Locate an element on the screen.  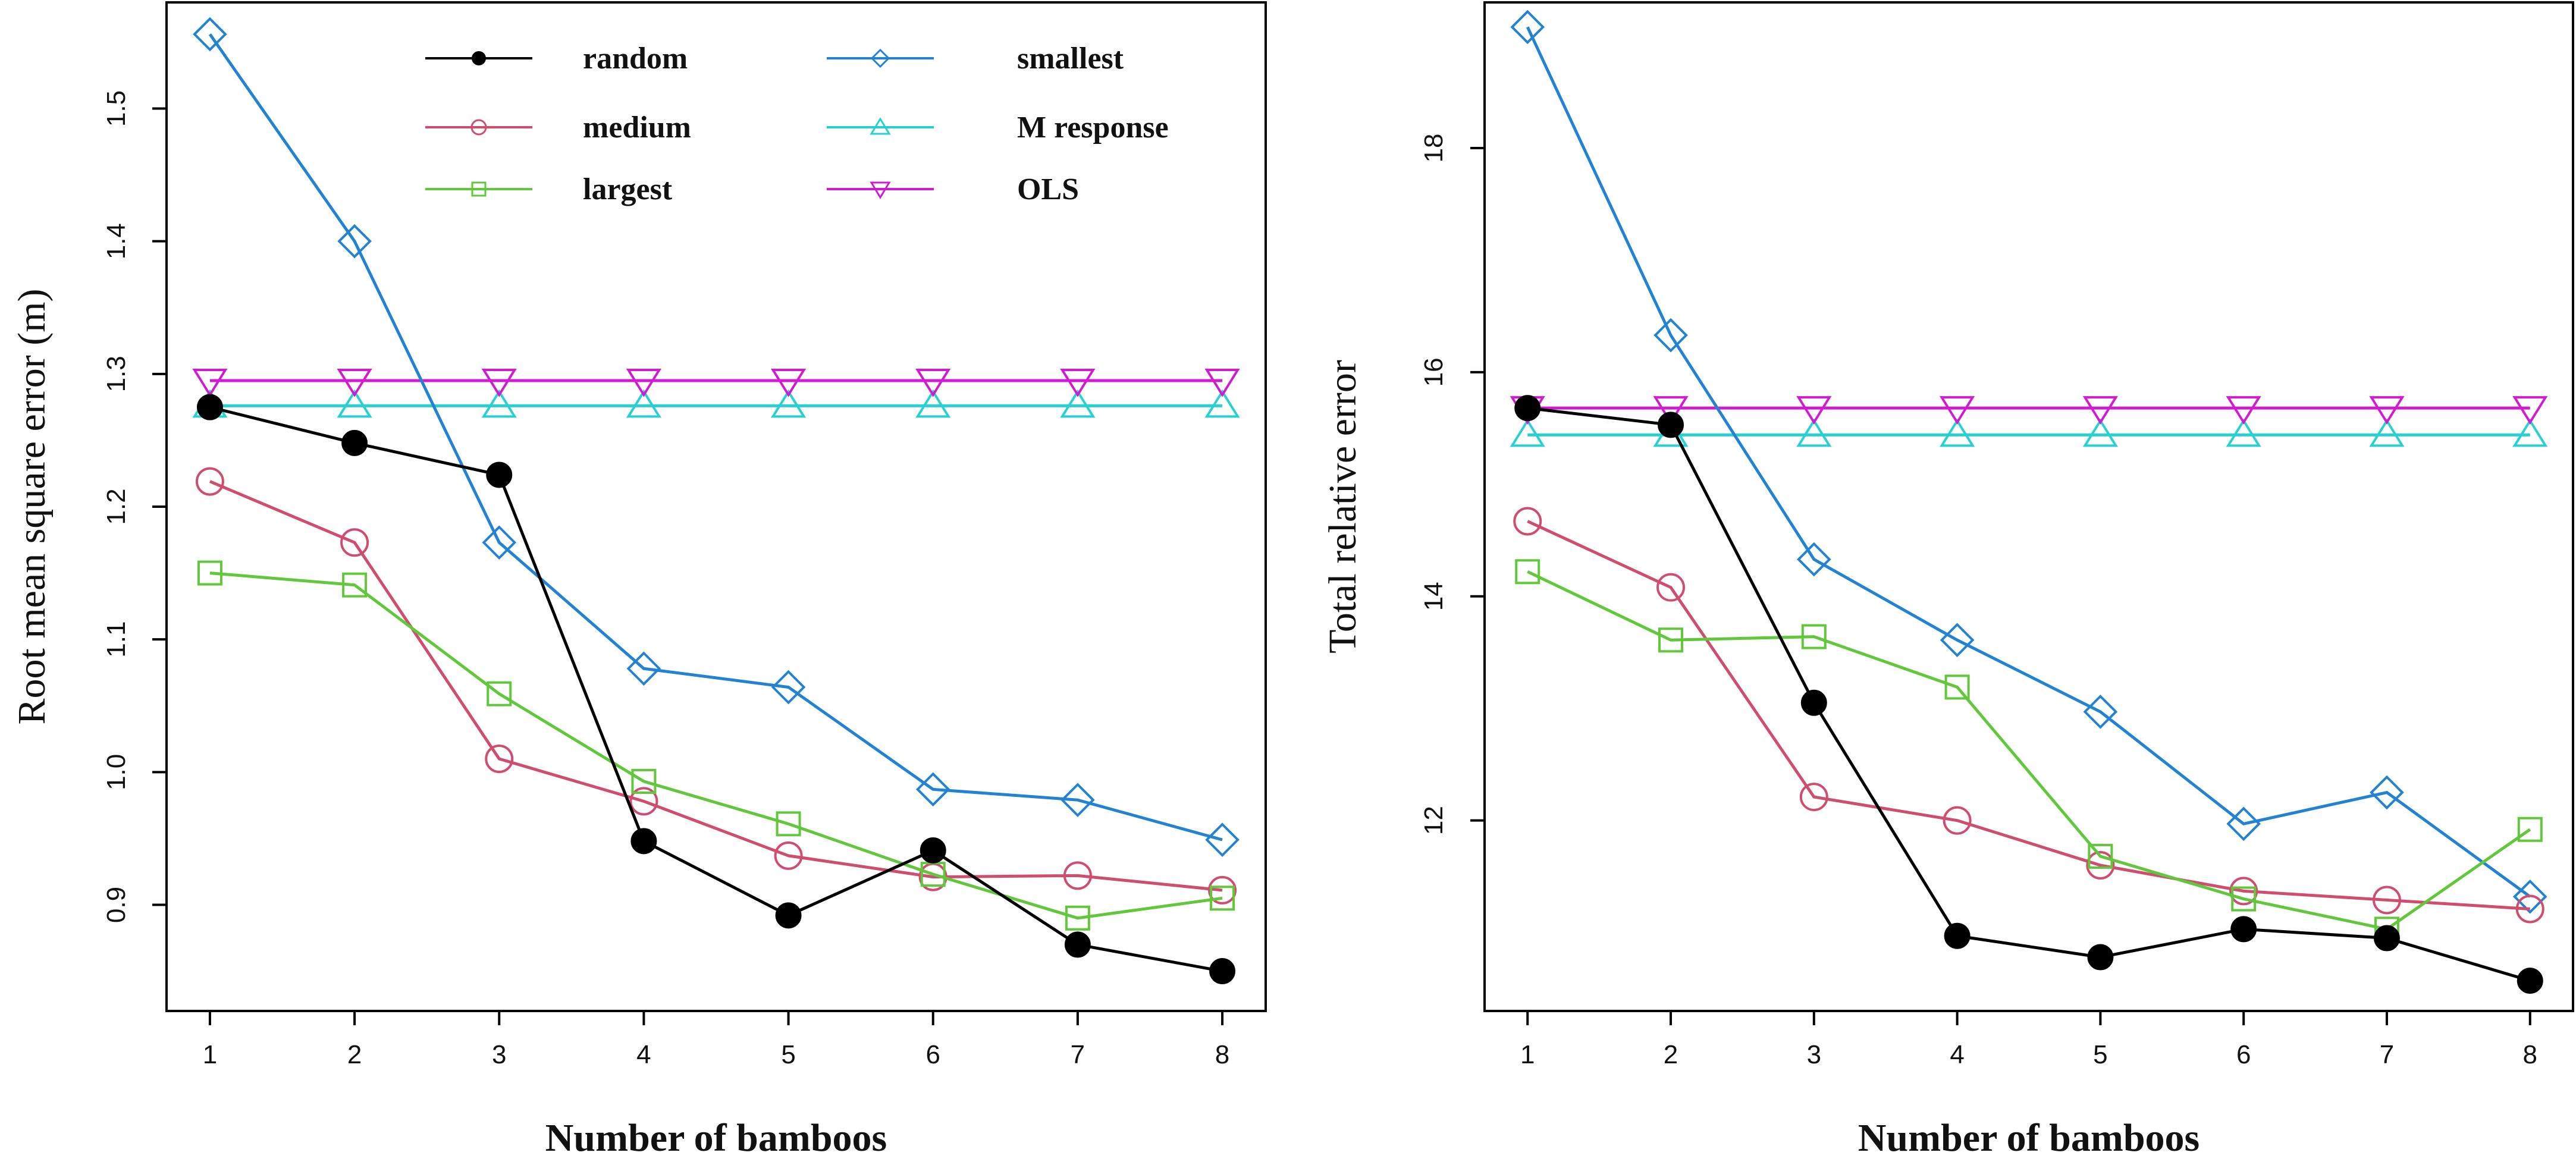
y-tick-label: 14 is located at coordinates (1433, 596).